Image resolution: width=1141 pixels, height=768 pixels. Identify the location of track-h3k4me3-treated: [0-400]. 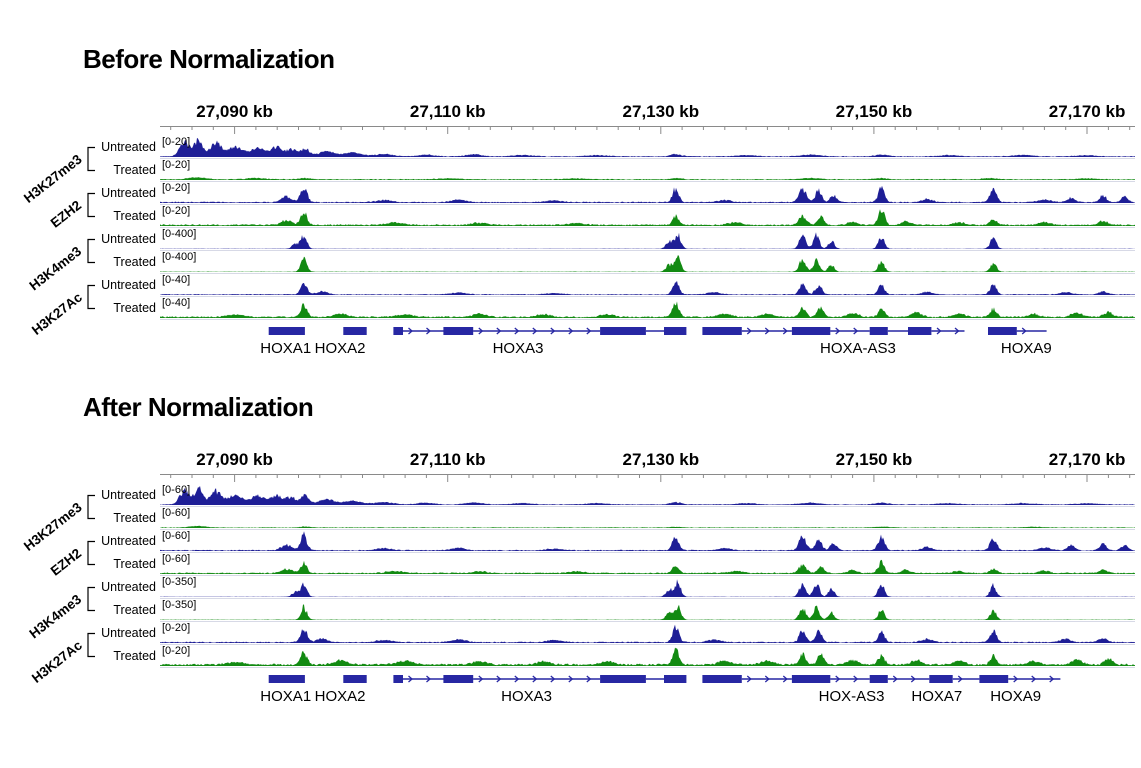
(647, 262).